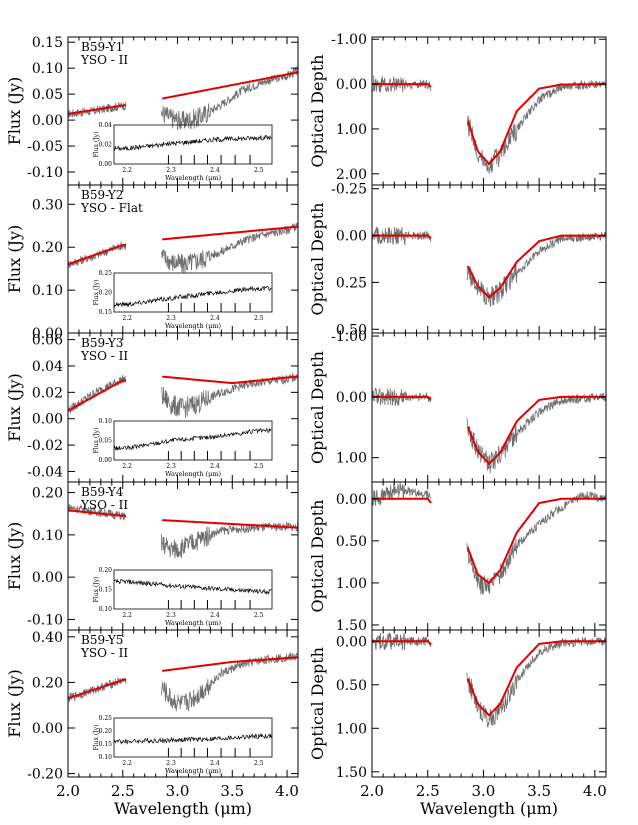 Image resolution: width=638 pixels, height=825 pixels. Describe the element at coordinates (47, 638) in the screenshot. I see `y-tick-label: 0.40` at that location.